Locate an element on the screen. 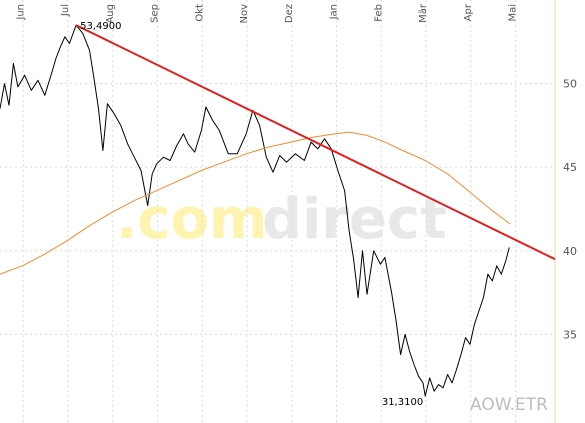  y-tick-label: 35 is located at coordinates (570, 334).